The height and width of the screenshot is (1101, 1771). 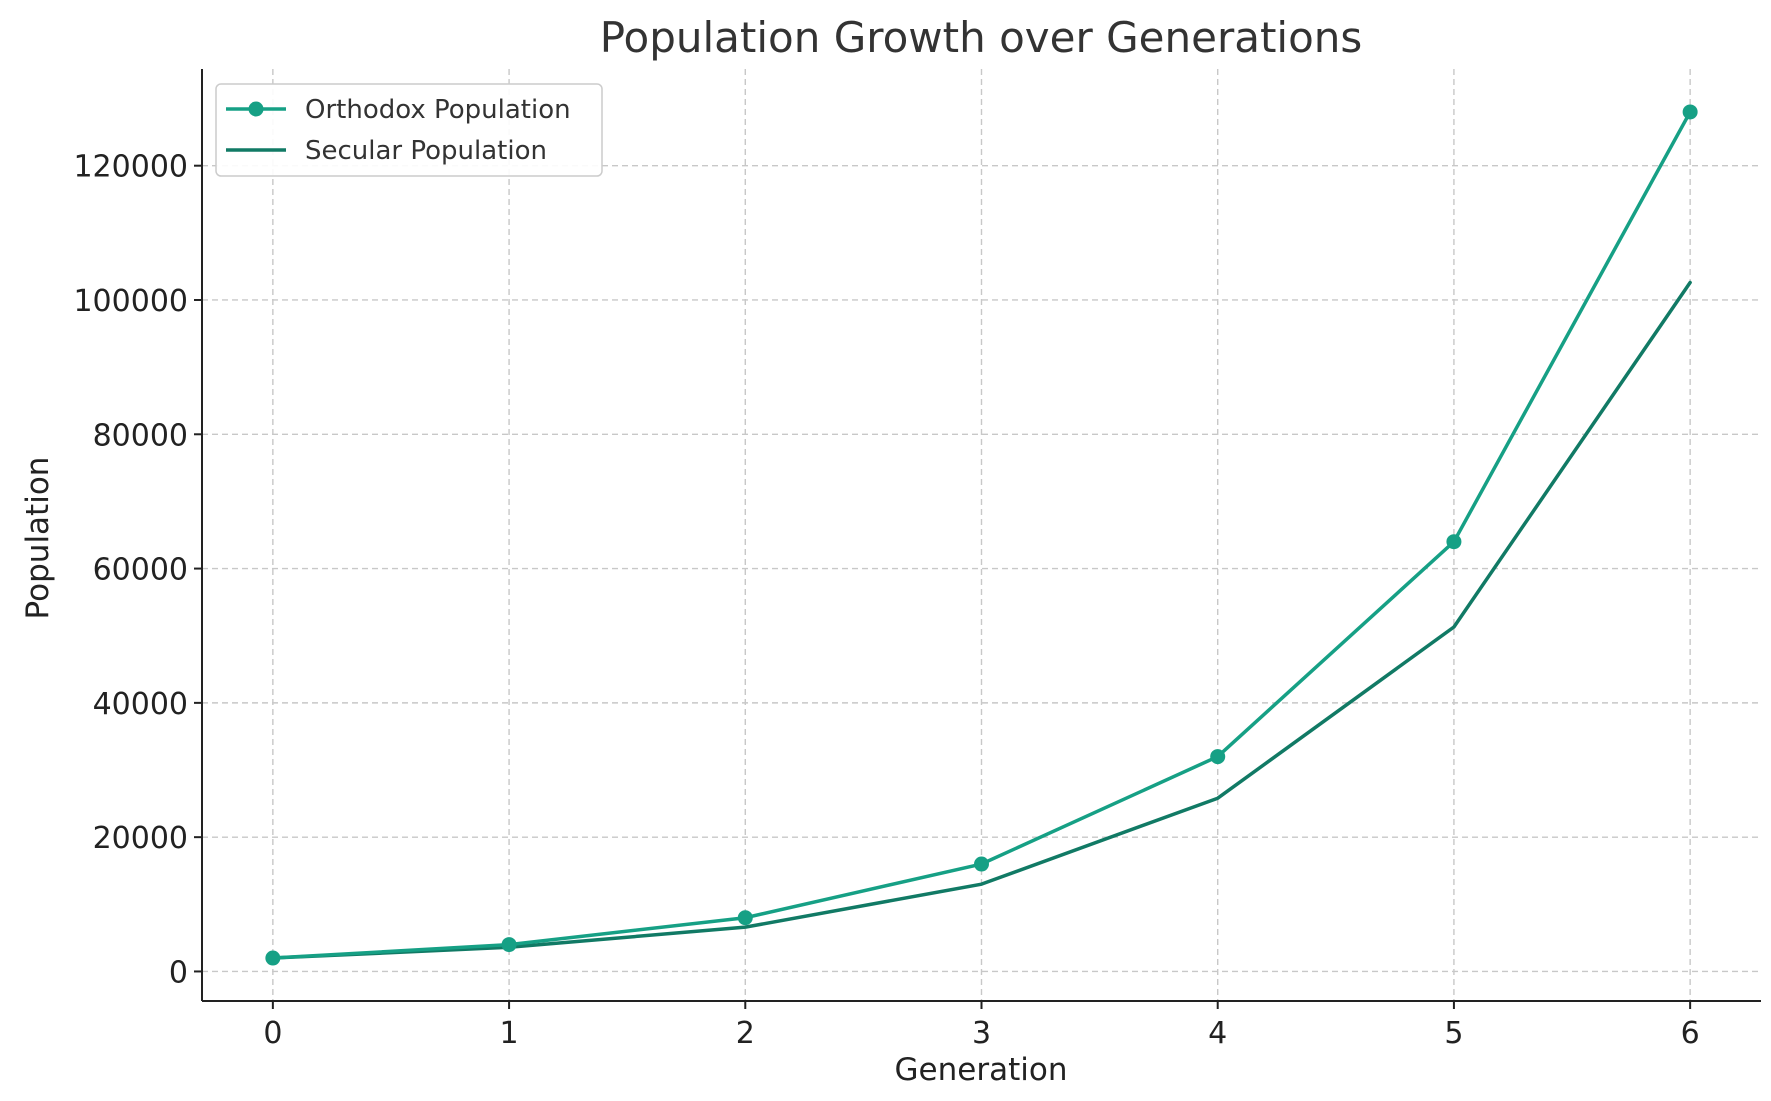 I want to click on x-tick-label-1: 1, so click(x=509, y=1033).